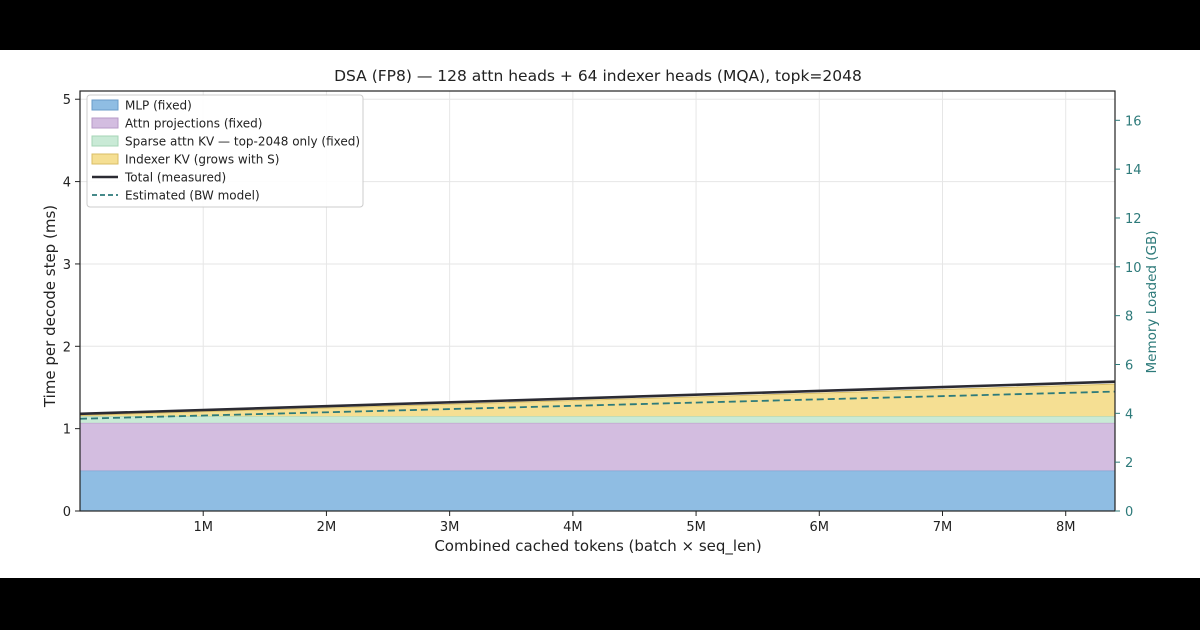 Image resolution: width=1200 pixels, height=630 pixels. I want to click on y-tick-label: 1, so click(67, 430).